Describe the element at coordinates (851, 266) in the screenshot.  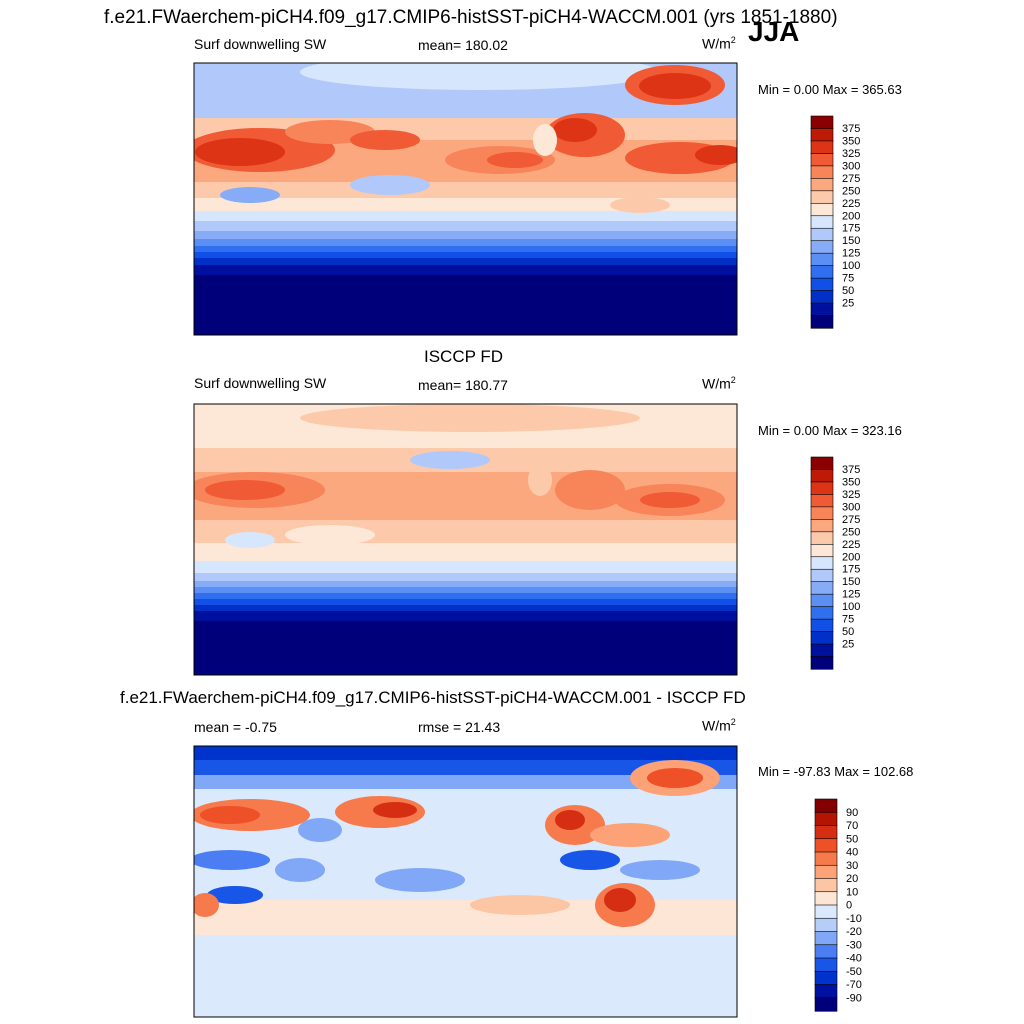
I see `colorbar1-tick-label: 100` at that location.